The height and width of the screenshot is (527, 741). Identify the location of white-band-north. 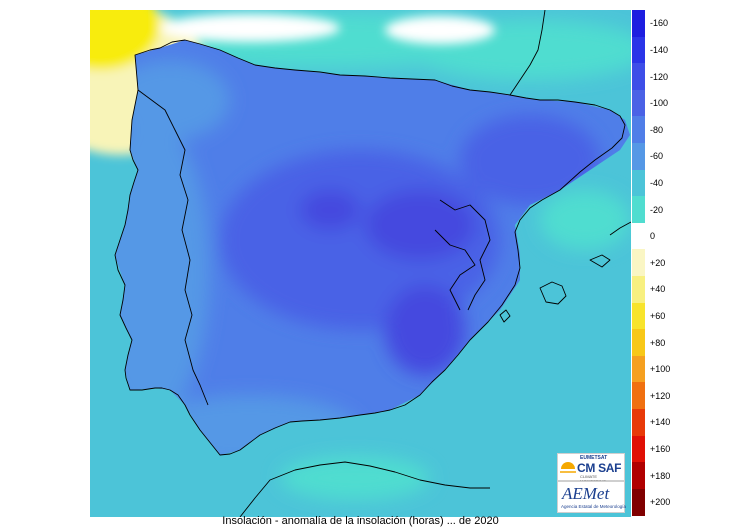
(250, 28).